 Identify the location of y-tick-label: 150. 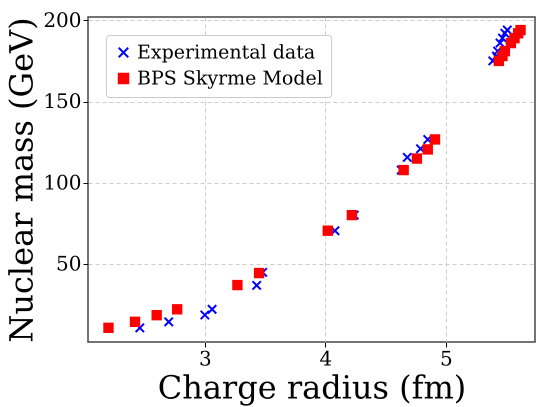
(62, 101).